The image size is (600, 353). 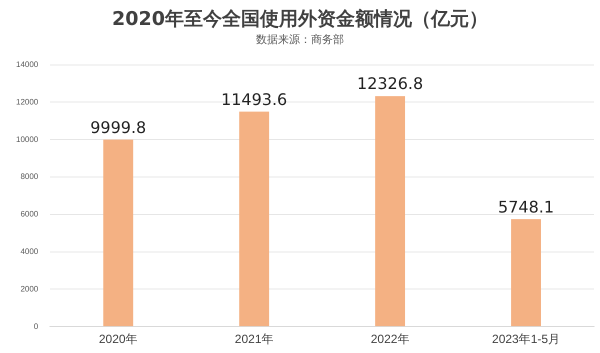 What do you see at coordinates (36, 326) in the screenshot?
I see `y-tick-label: 0` at bounding box center [36, 326].